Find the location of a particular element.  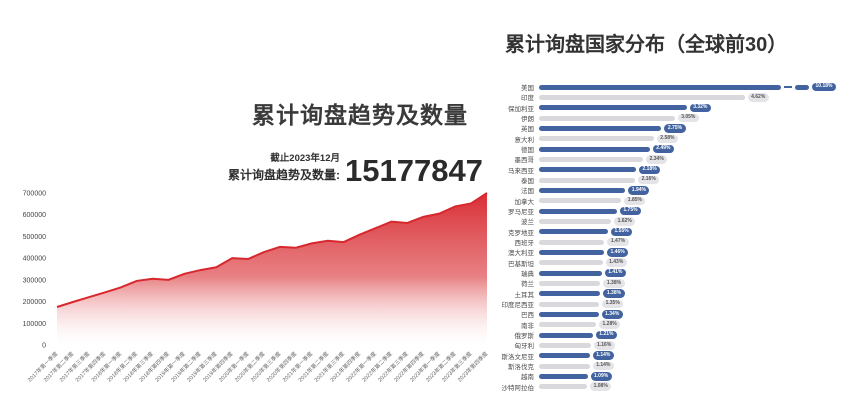

country-label: 印度 is located at coordinates (527, 99).